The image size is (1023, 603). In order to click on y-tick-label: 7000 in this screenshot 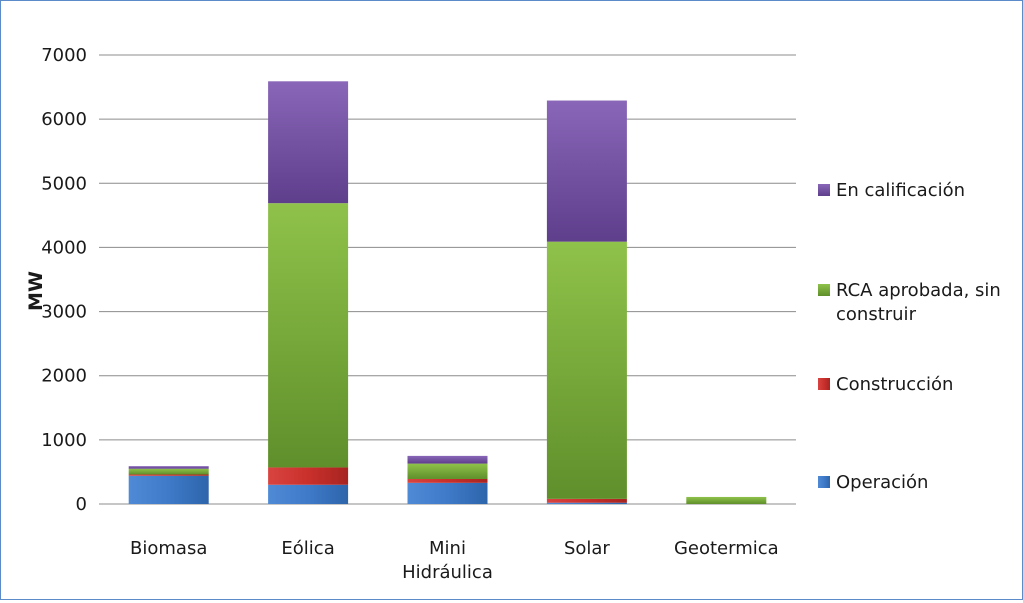, I will do `click(64, 55)`.